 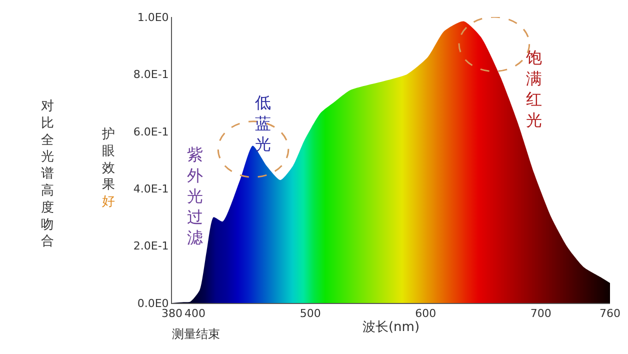 I want to click on y-tick-label: 1.0E0, so click(x=153, y=17).